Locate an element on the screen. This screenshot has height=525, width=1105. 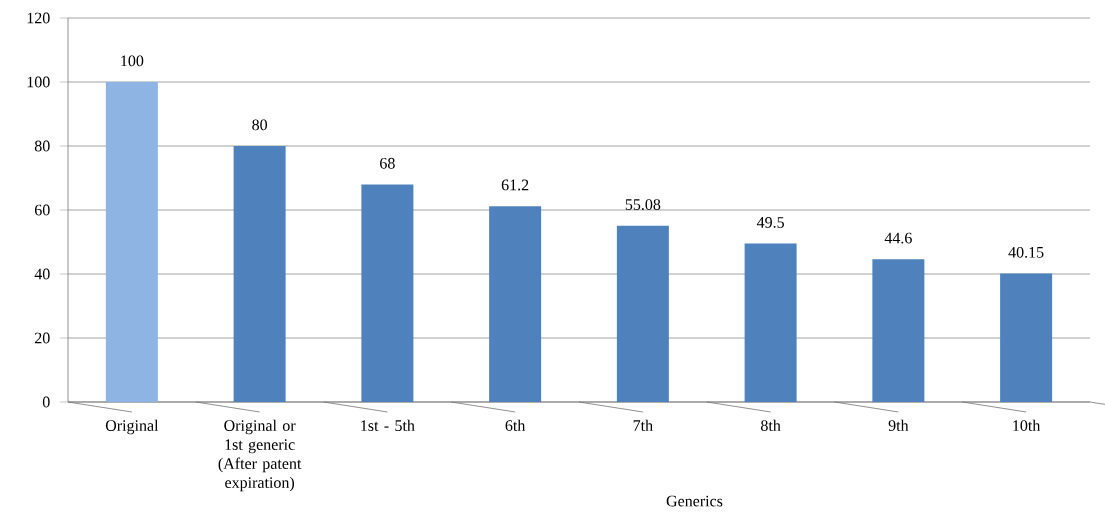
x-tick-label: 1st - 5th is located at coordinates (388, 425).